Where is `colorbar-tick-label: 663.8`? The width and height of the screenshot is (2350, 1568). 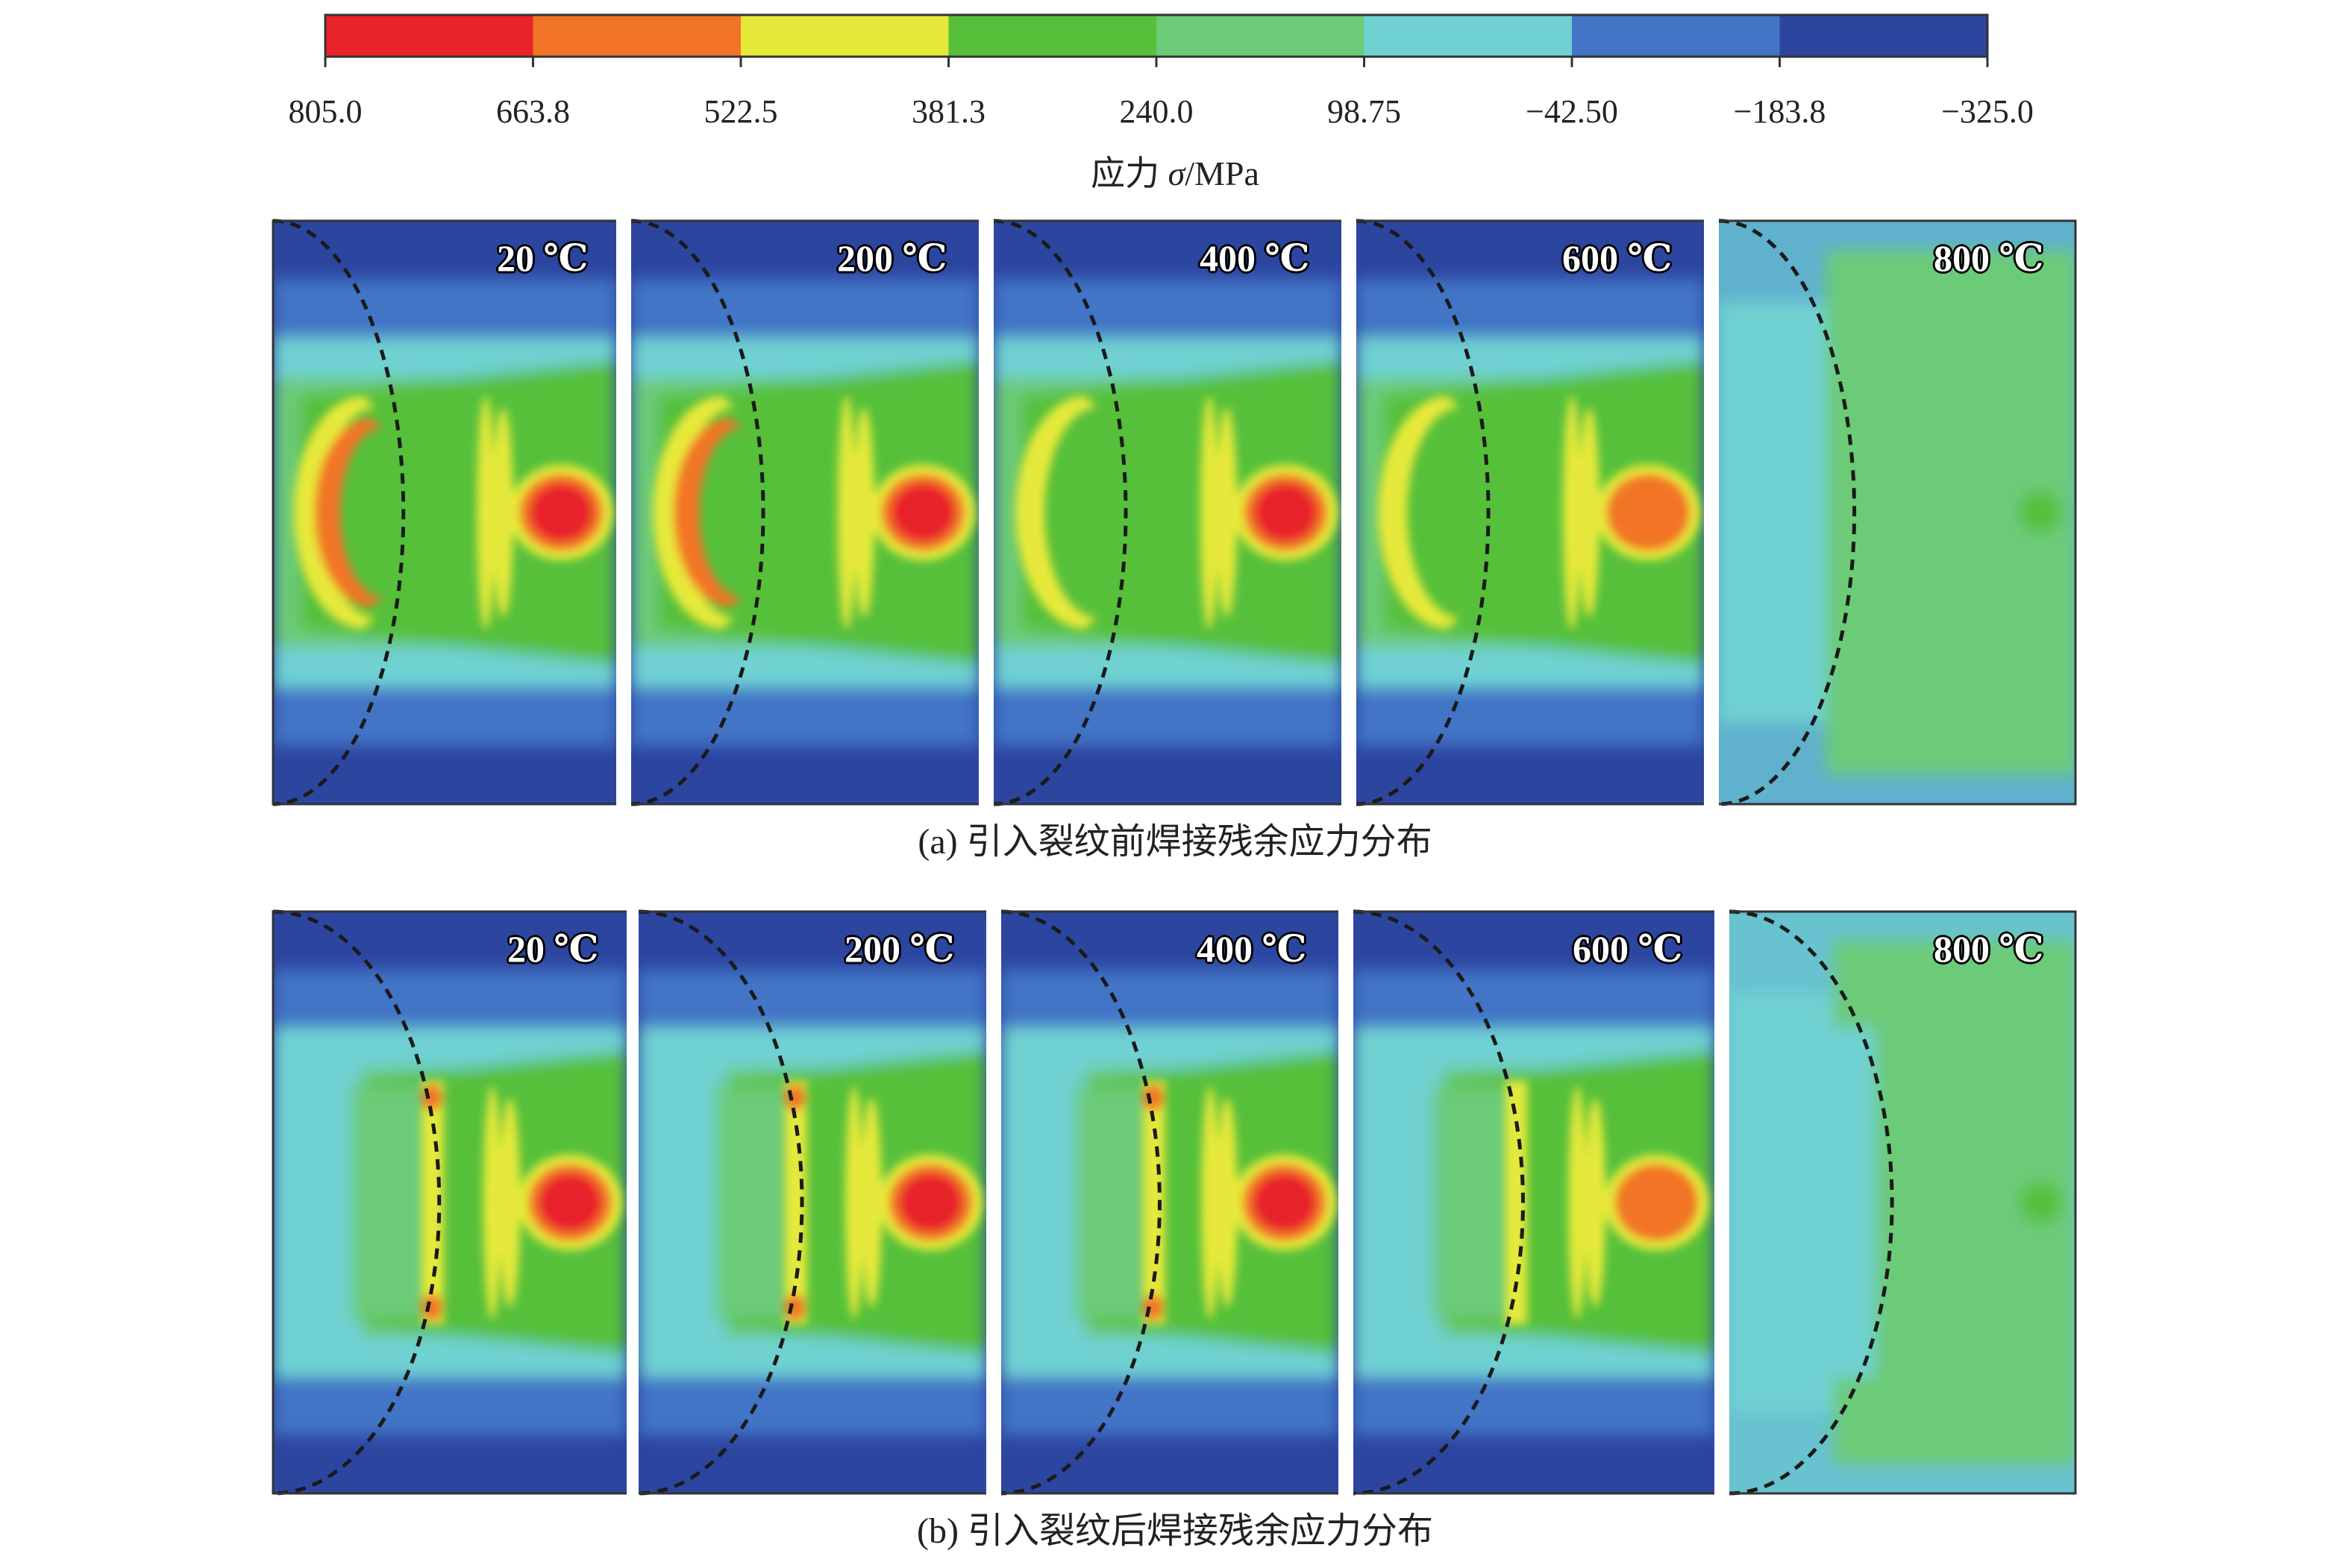
colorbar-tick-label: 663.8 is located at coordinates (533, 111).